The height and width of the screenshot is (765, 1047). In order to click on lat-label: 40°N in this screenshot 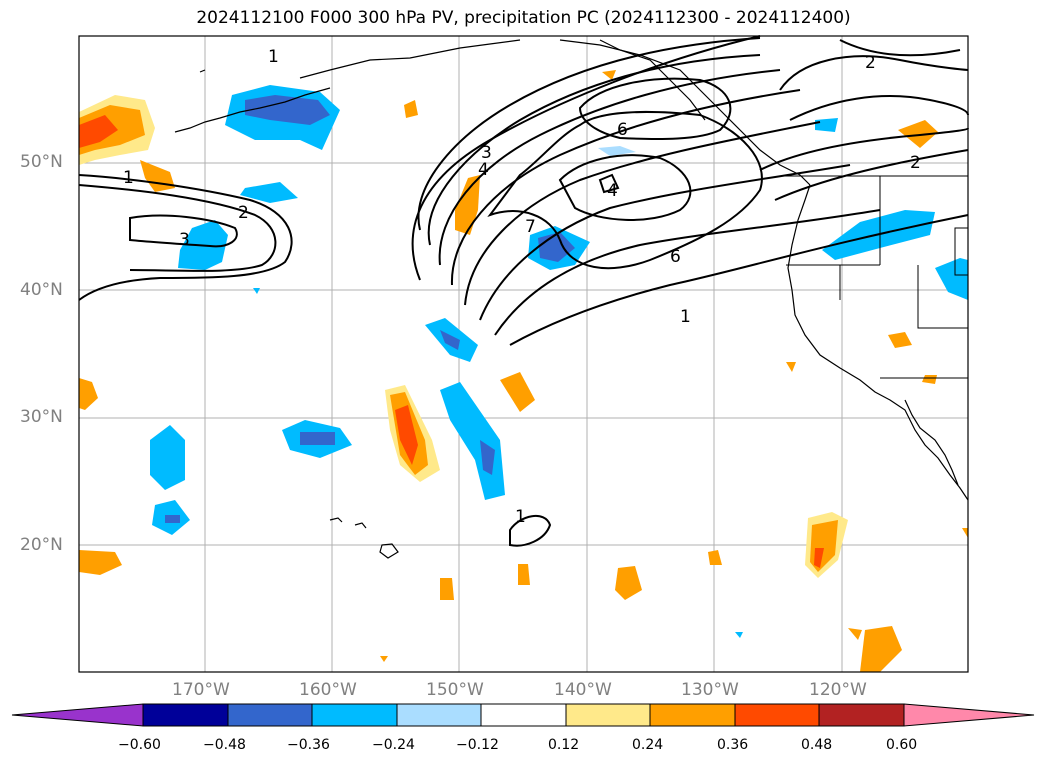, I will do `click(41, 290)`.